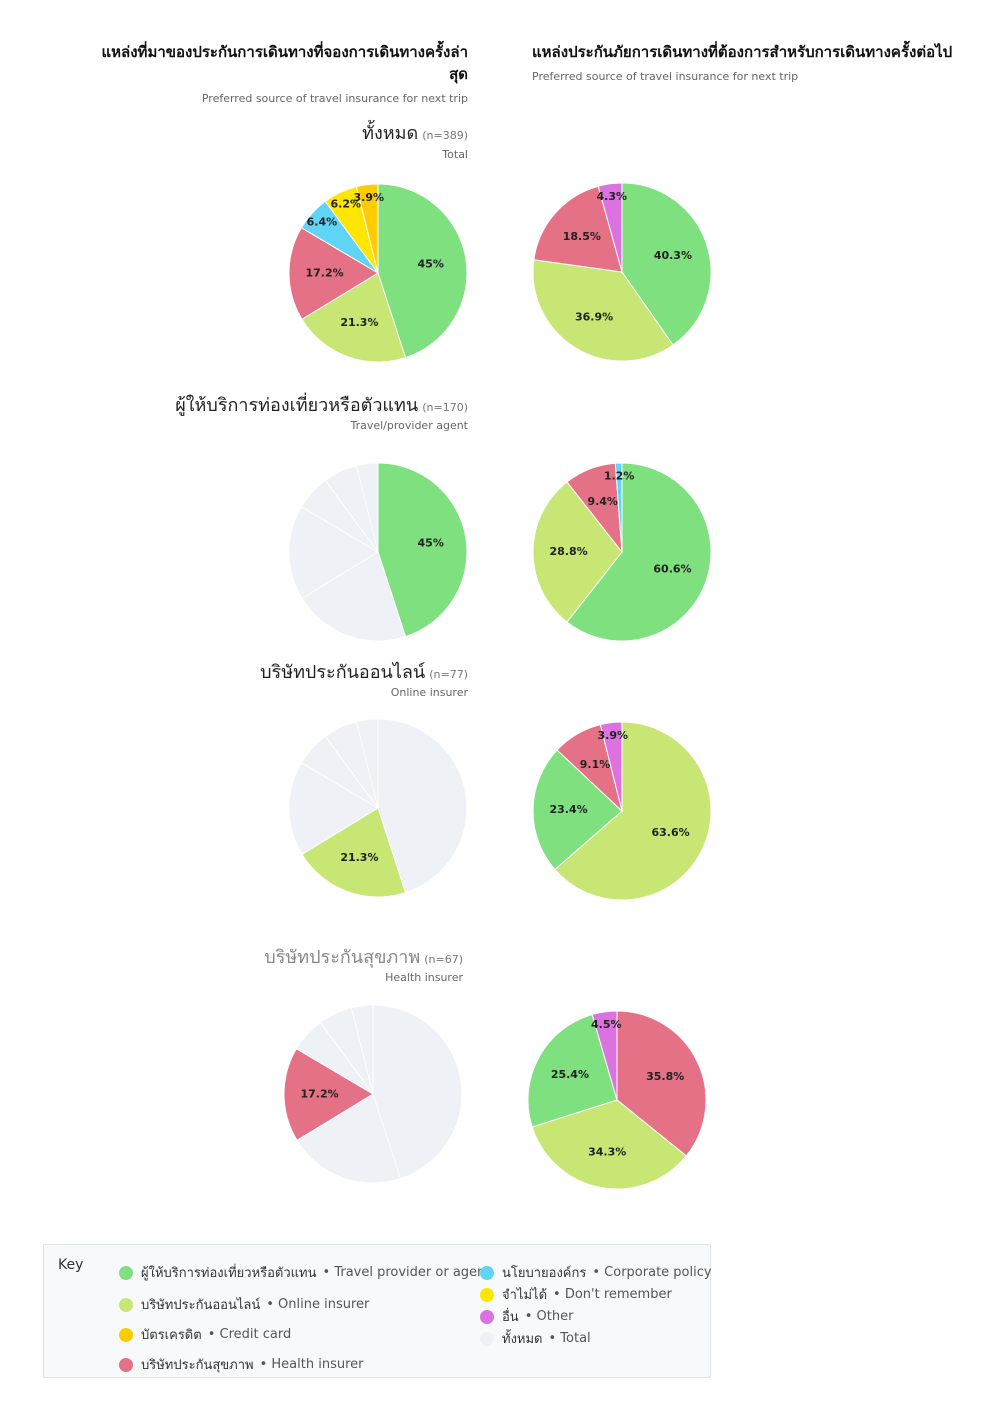 Image resolution: width=1000 pixels, height=1410 pixels. What do you see at coordinates (342, 957) in the screenshot?
I see `segment-title-text: บริษัทประกันสุขภาพ` at bounding box center [342, 957].